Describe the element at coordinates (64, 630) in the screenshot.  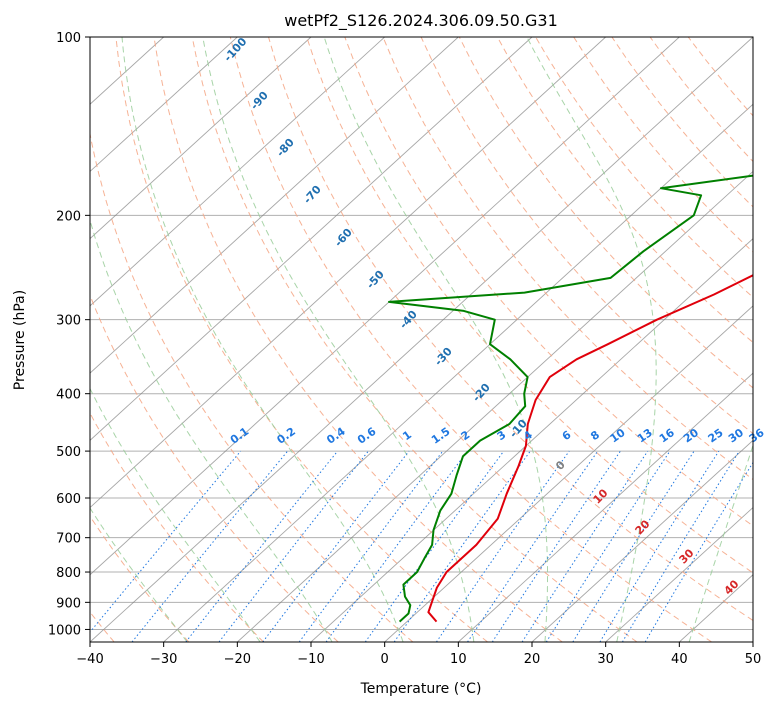
I see `y-tick-label: 1000` at that location.